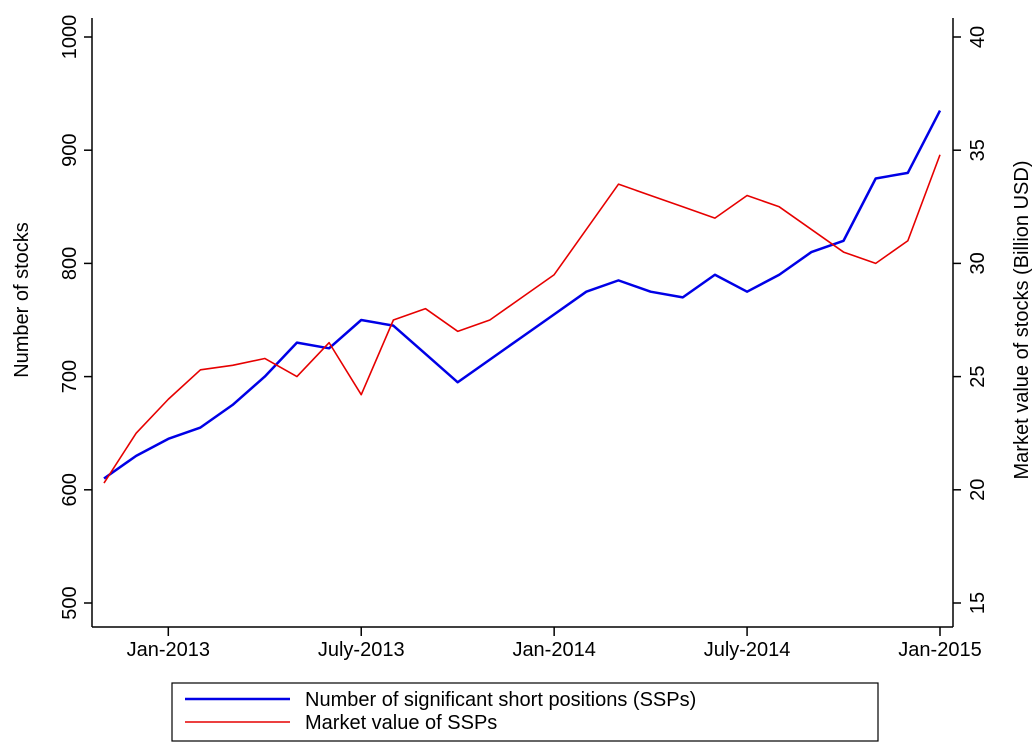 This screenshot has height=744, width=1034. What do you see at coordinates (978, 37) in the screenshot?
I see `y2-tick-label: 40` at bounding box center [978, 37].